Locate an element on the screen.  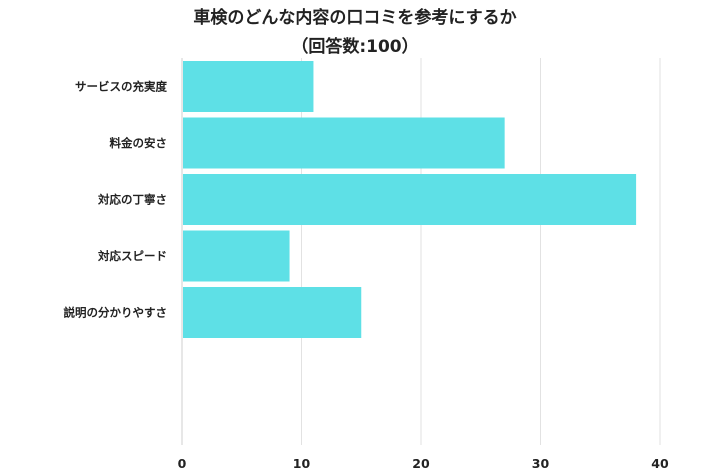
x-tick-labels: 0 10 20 30 40 is located at coordinates (423, 463).